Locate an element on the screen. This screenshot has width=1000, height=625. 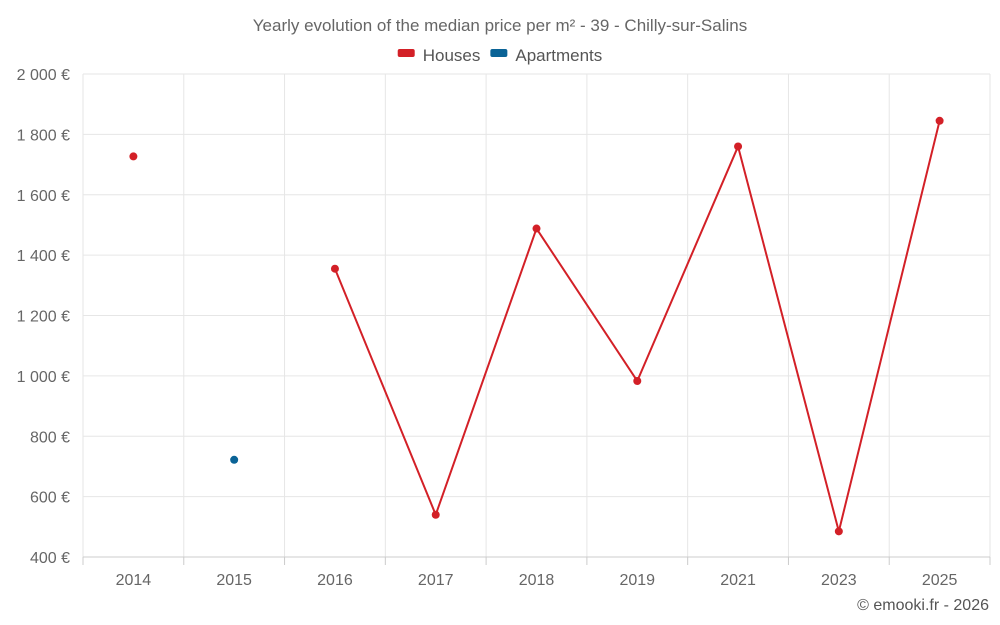
y-tick-label: 1 400 € is located at coordinates (43, 256).